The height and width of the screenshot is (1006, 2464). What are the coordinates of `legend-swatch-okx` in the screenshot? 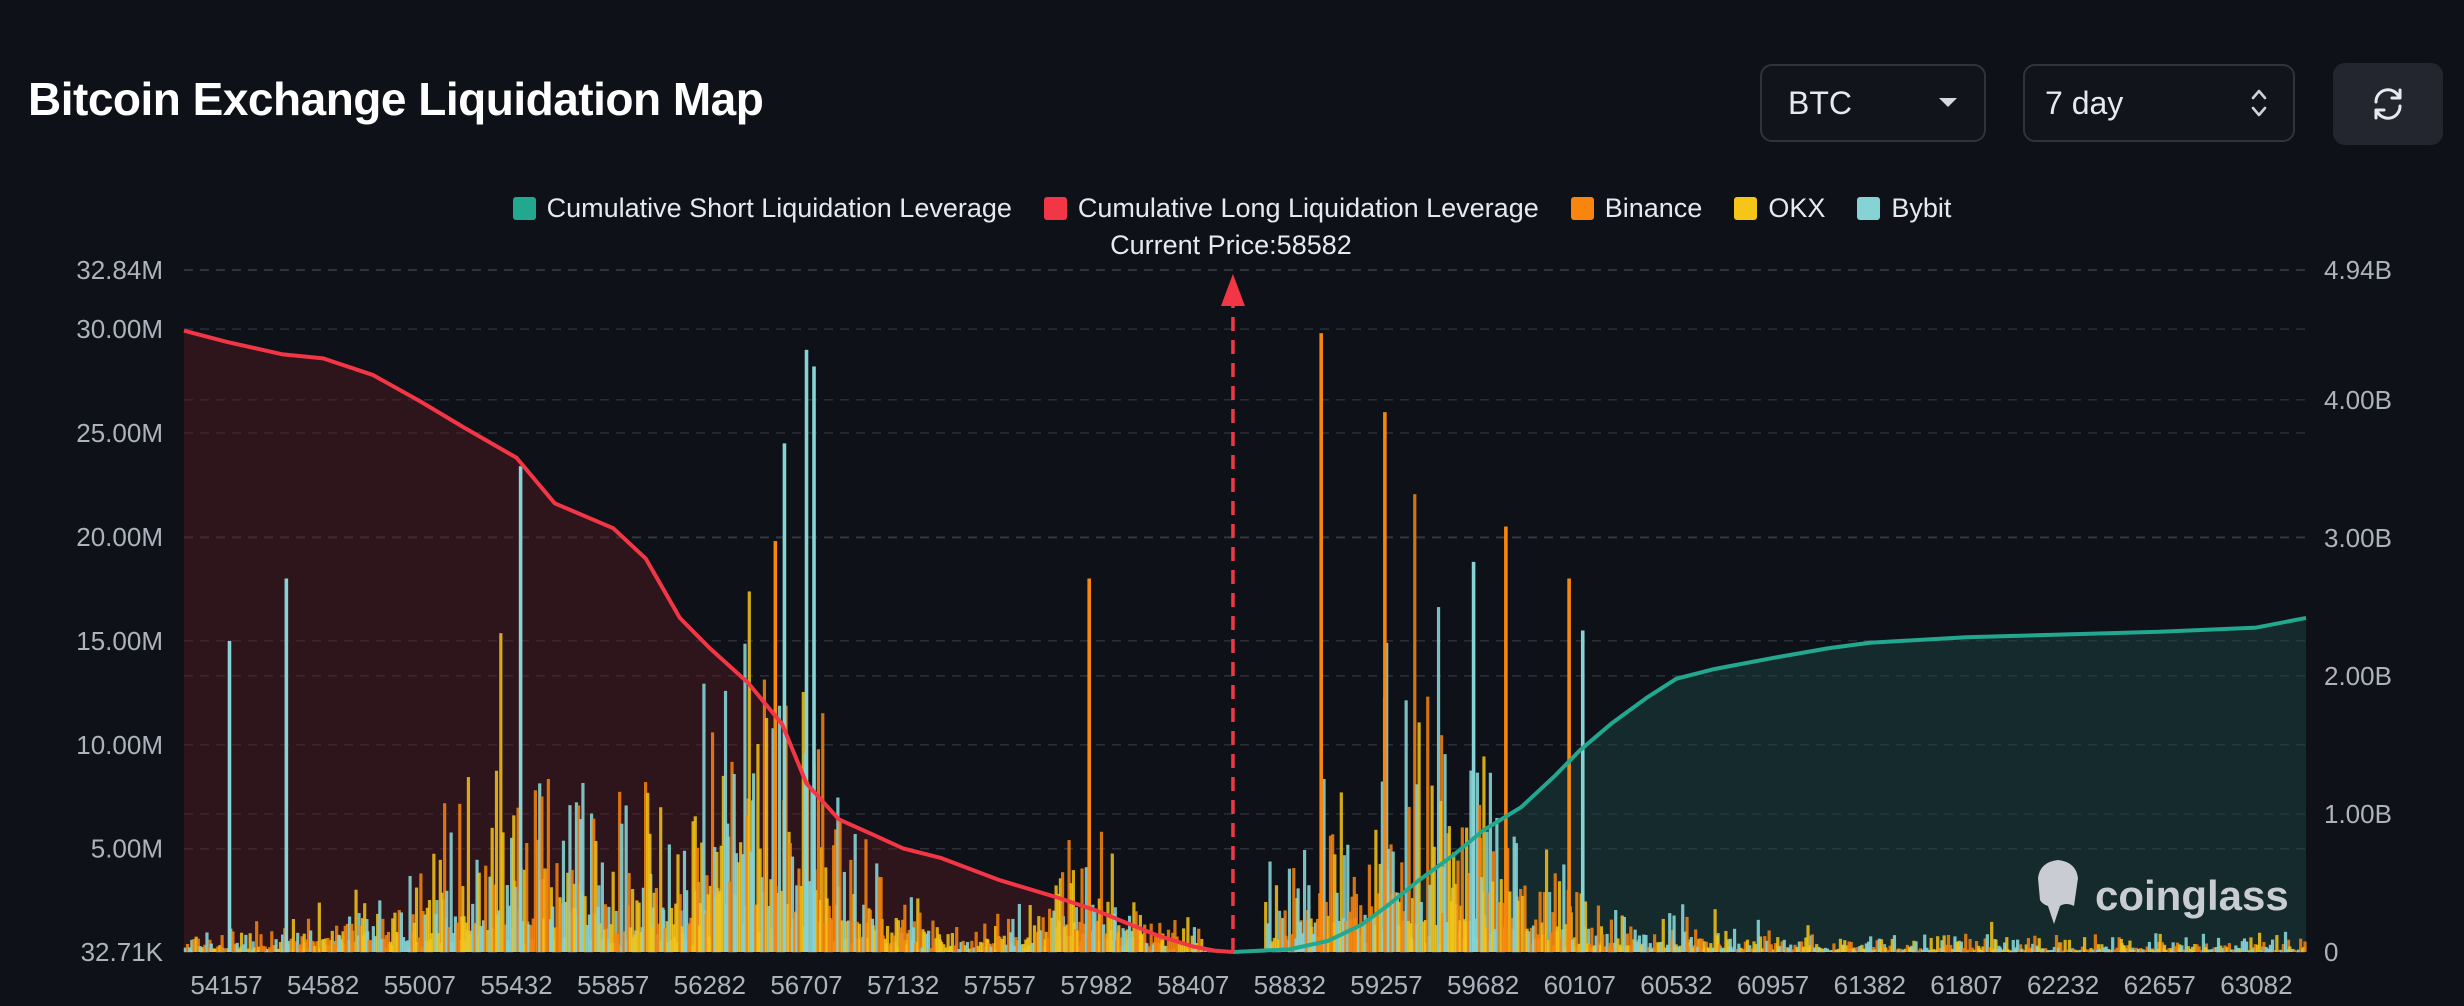 It's located at (1746, 208).